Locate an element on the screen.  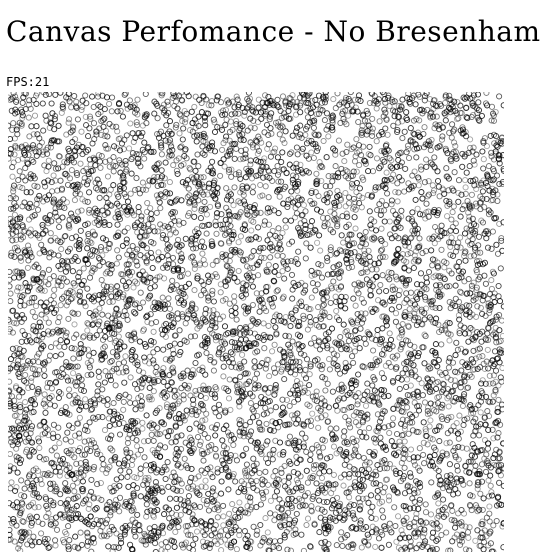
page-title: Canvas Perfomance - No Bresenham is located at coordinates (273, 31).